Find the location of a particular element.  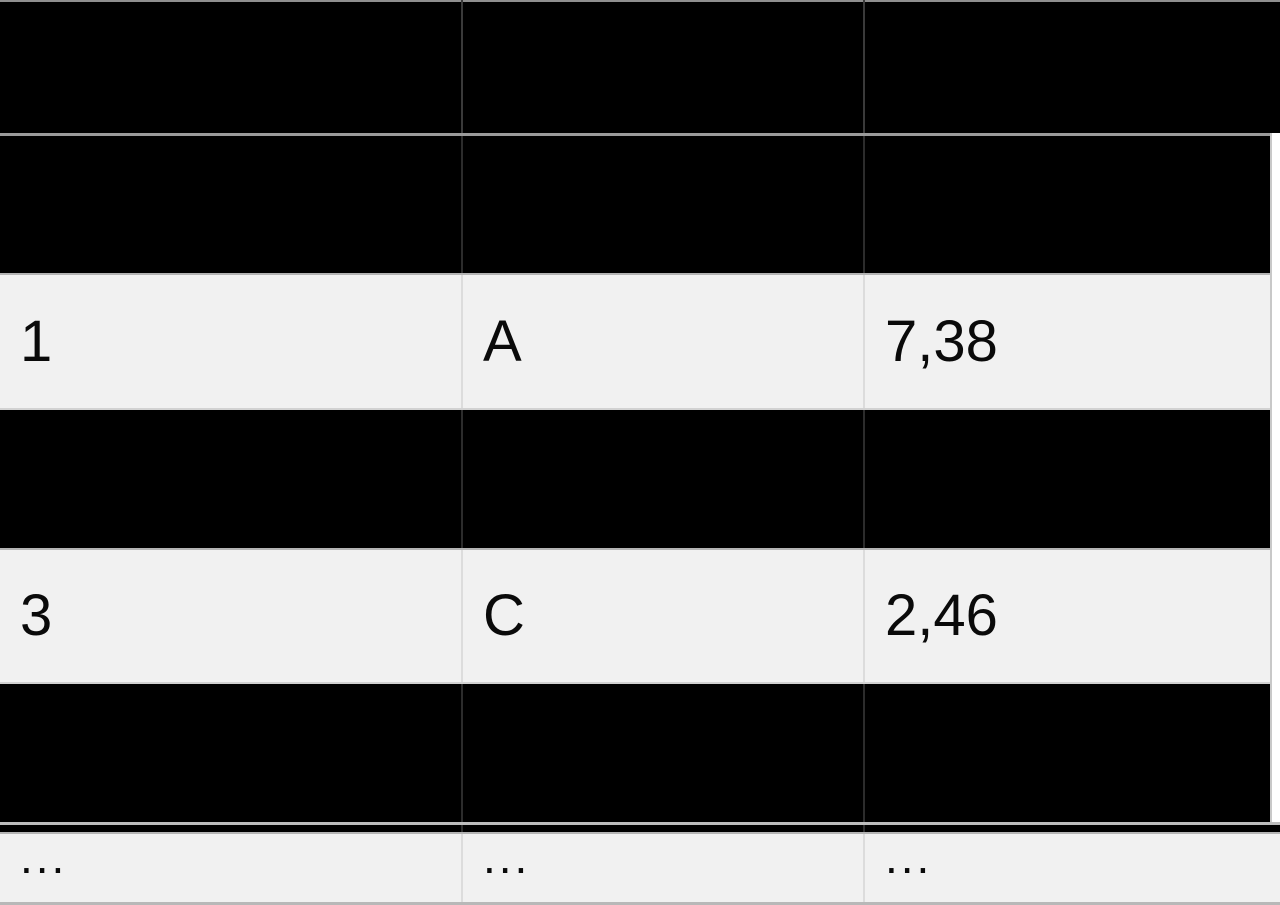

cell-label: C is located at coordinates (663, 616).